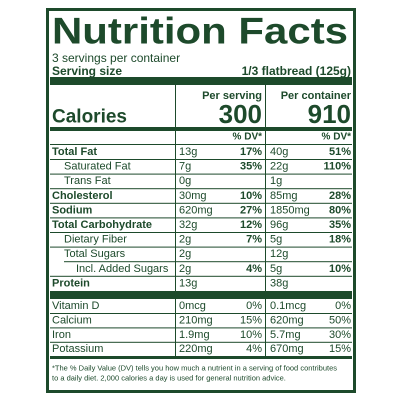 The image size is (400, 400). Describe the element at coordinates (340, 320) in the screenshot. I see `daily-value: 50%` at that location.